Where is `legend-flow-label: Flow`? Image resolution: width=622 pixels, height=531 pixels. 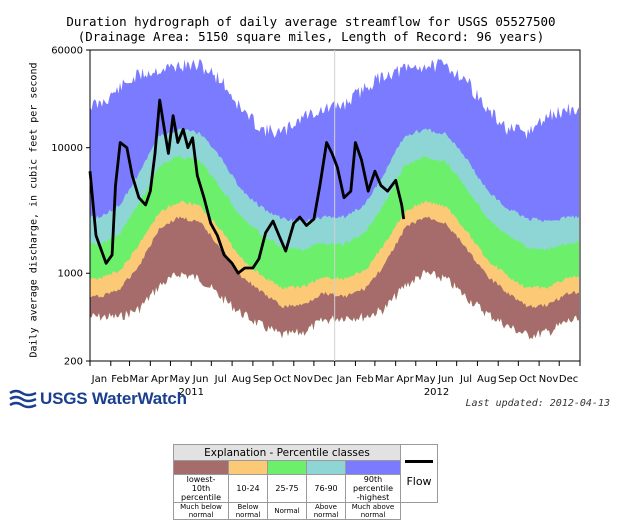 legend-flow-label: Flow is located at coordinates (419, 481).